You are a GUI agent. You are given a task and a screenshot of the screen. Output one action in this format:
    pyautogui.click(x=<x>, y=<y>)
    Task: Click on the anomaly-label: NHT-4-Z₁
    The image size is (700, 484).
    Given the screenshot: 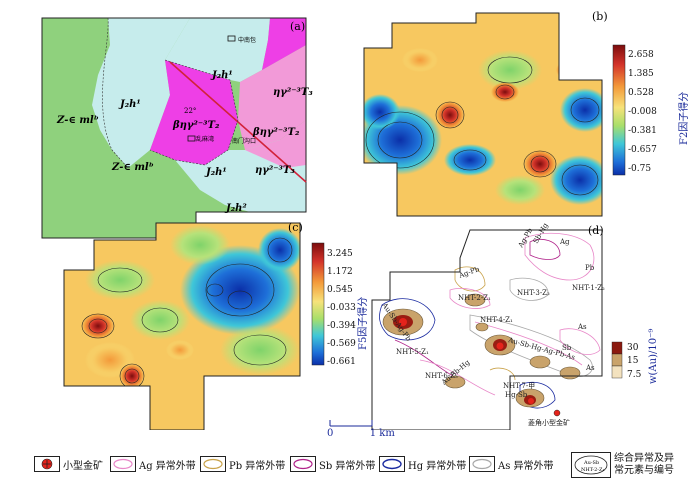 What is the action you would take?
    pyautogui.click(x=496, y=320)
    